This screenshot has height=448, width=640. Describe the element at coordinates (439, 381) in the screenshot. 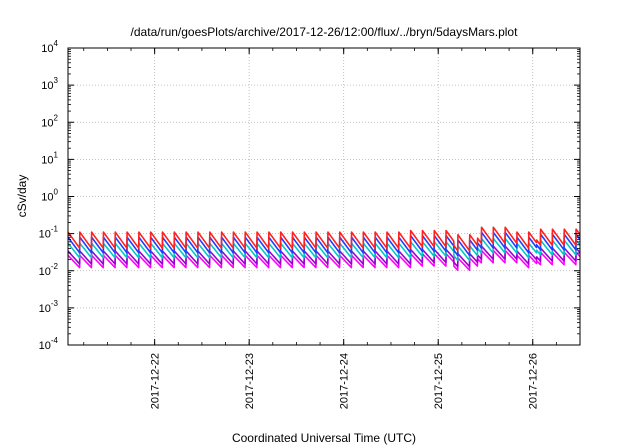

I see `x-tick-label: 2017-12-25` at that location.